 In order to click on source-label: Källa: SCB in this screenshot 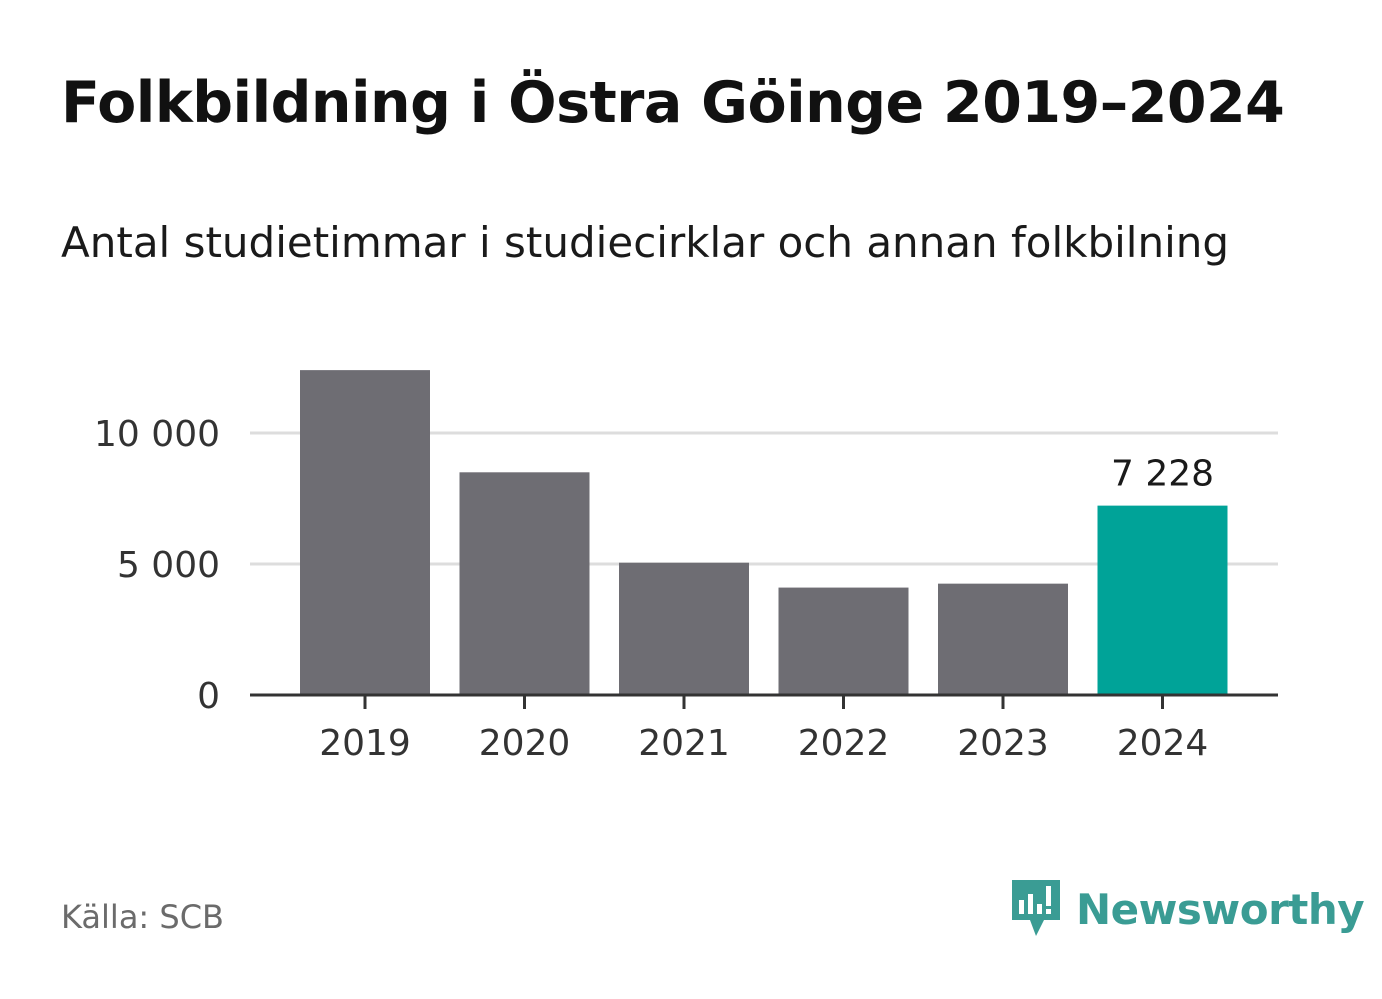, I will do `click(142, 917)`.